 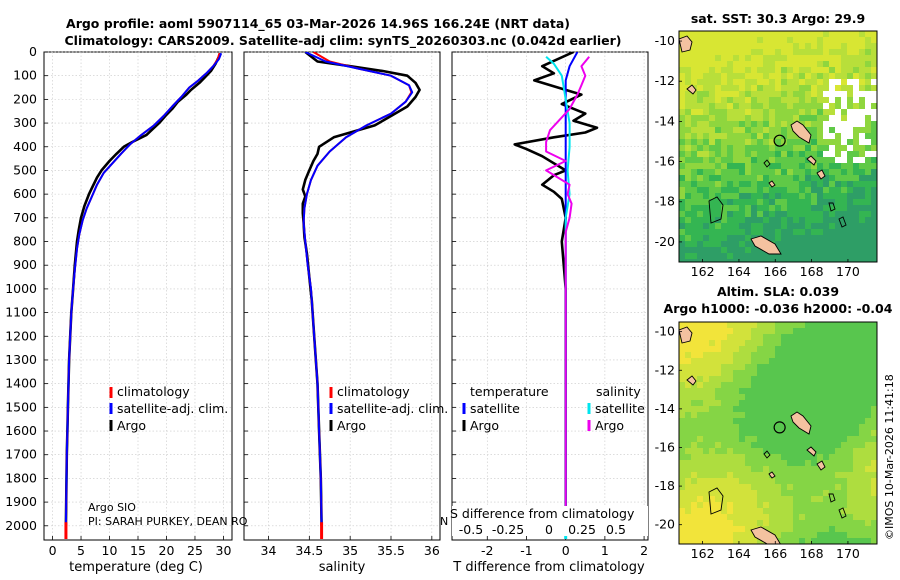 What do you see at coordinates (778, 146) in the screenshot?
I see `sst-map` at bounding box center [778, 146].